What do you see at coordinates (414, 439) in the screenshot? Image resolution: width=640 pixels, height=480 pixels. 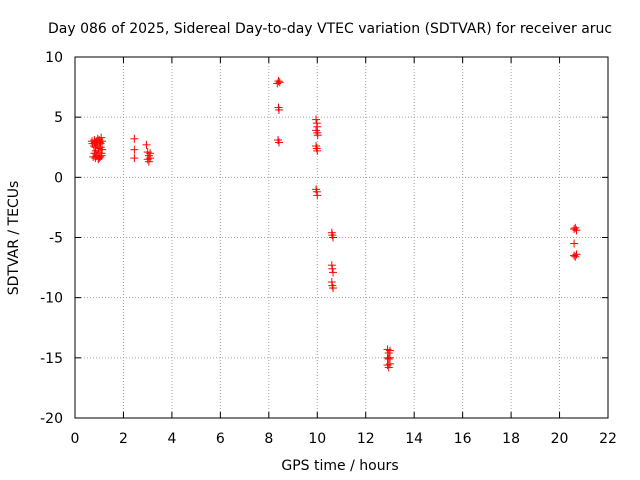 I see `x-tick-label: 14` at bounding box center [414, 439].